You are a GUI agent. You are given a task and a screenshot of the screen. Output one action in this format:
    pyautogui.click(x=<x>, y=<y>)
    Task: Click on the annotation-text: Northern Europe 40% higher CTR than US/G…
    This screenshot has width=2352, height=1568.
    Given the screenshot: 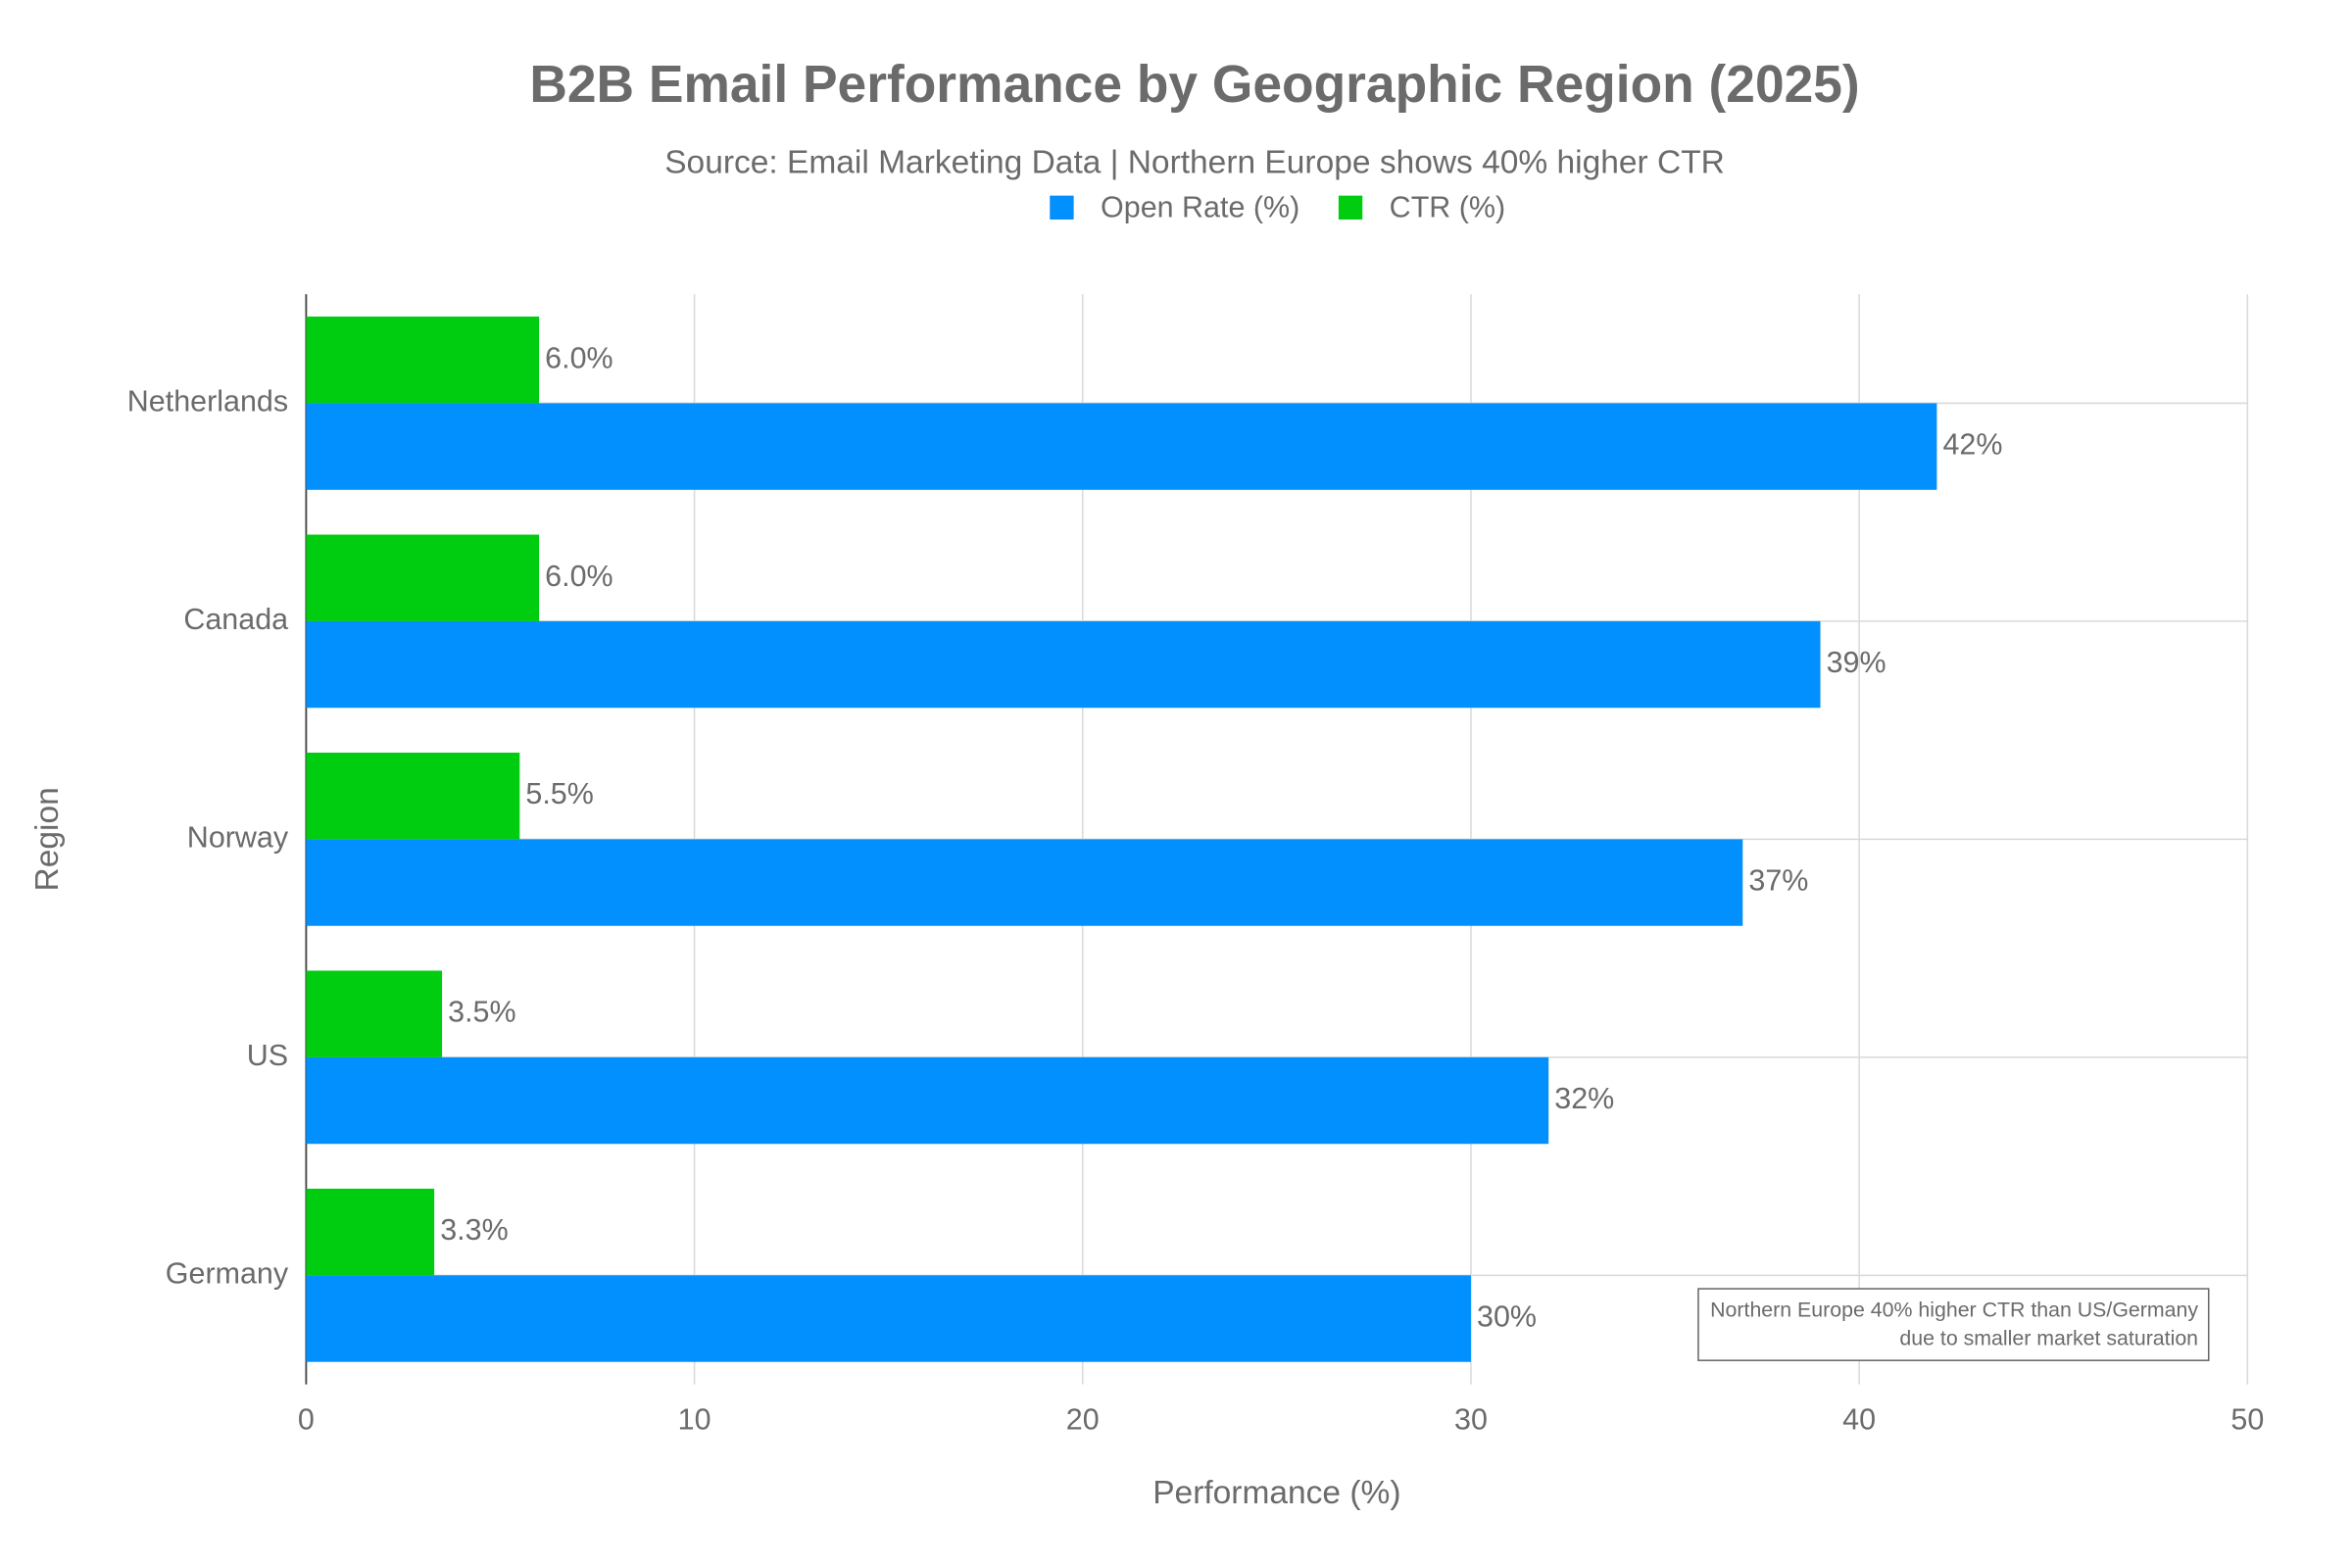 What is the action you would take?
    pyautogui.click(x=1954, y=1310)
    